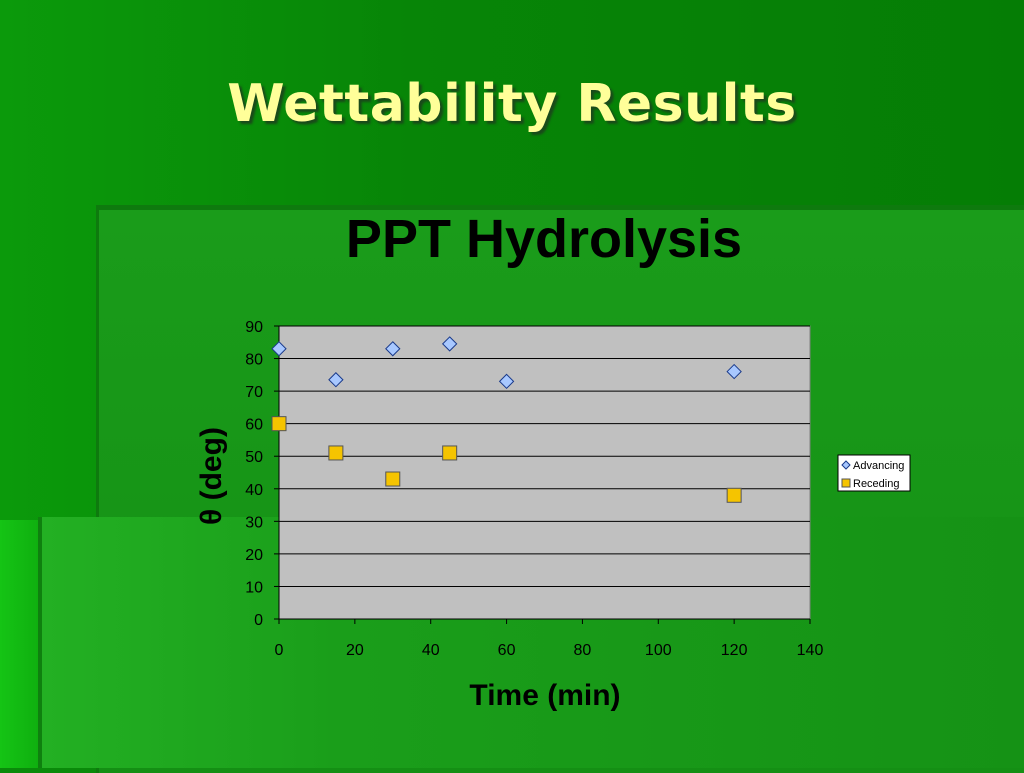 The height and width of the screenshot is (773, 1024). Describe the element at coordinates (544, 239) in the screenshot. I see `chart-title: PPT Hydrolysis` at that location.